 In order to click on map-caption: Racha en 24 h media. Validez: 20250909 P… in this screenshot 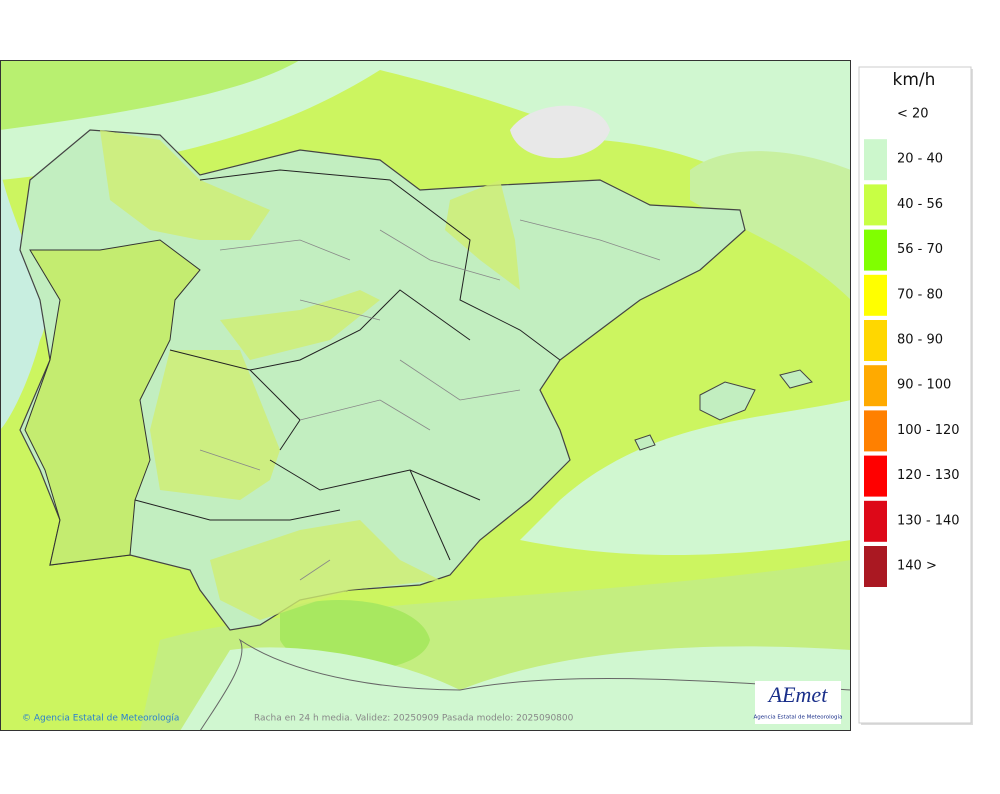, I will do `click(414, 719)`.